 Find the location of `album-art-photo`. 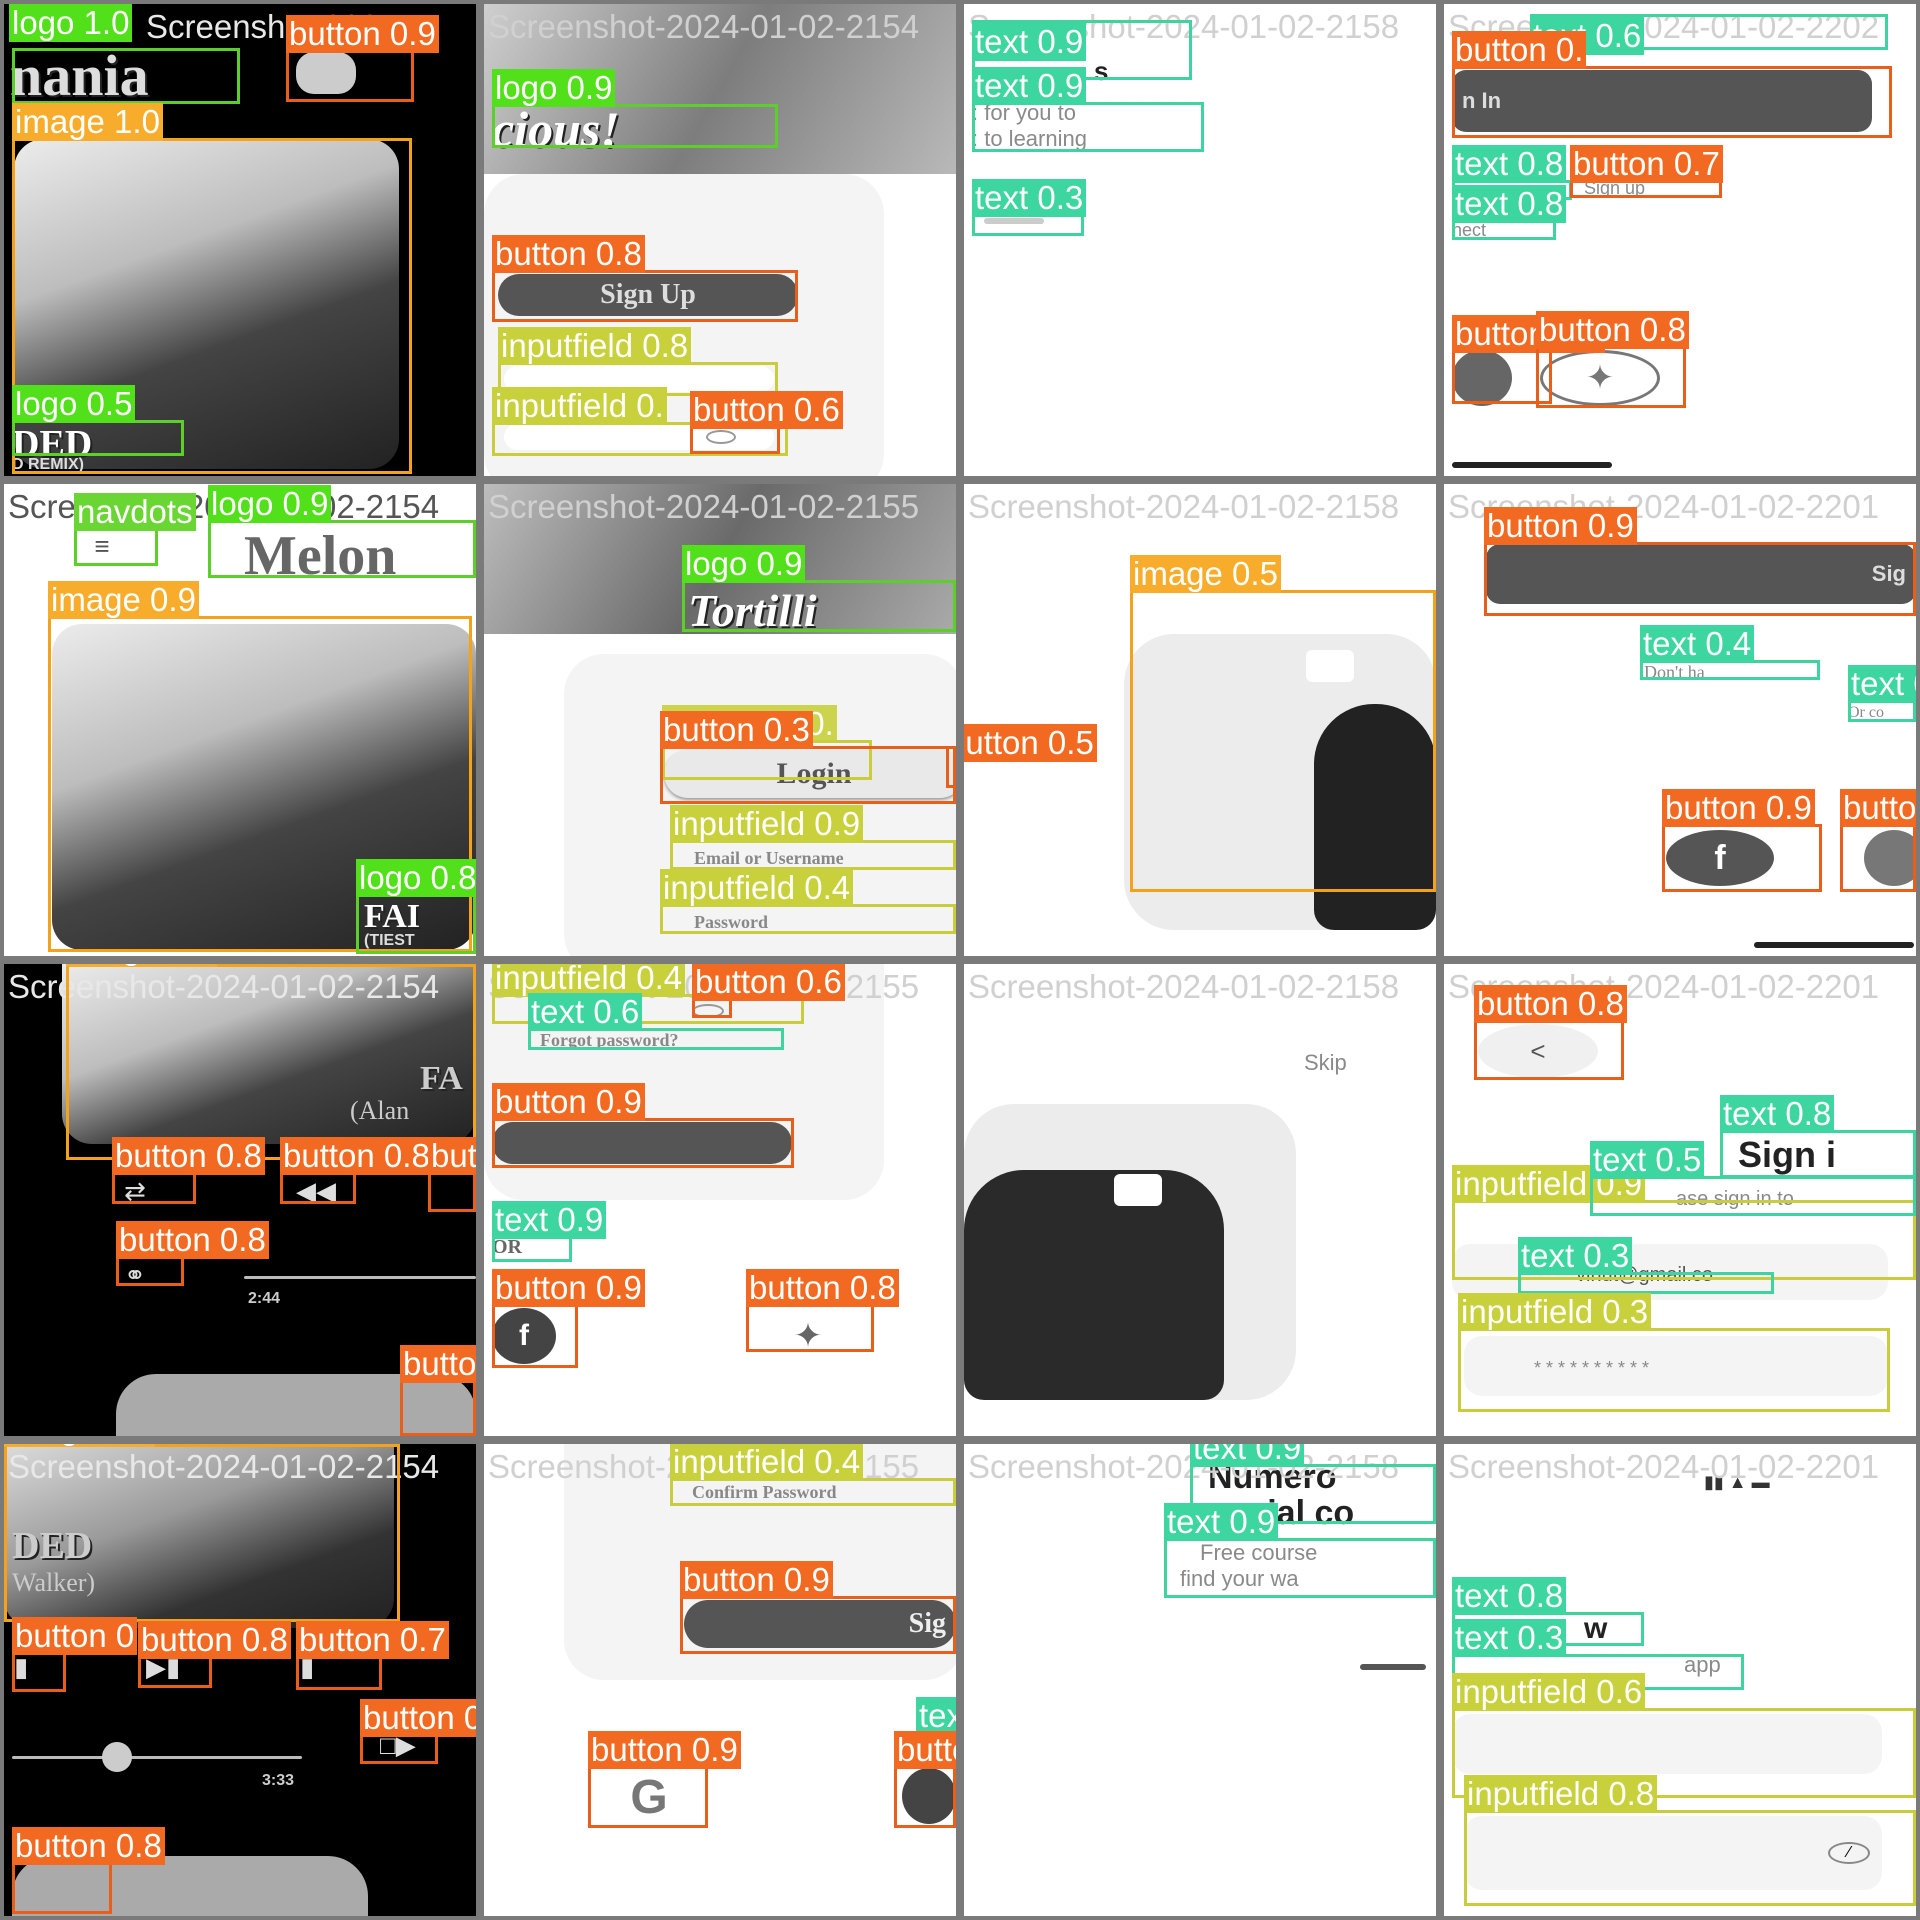

album-art-photo is located at coordinates (269, 1054).